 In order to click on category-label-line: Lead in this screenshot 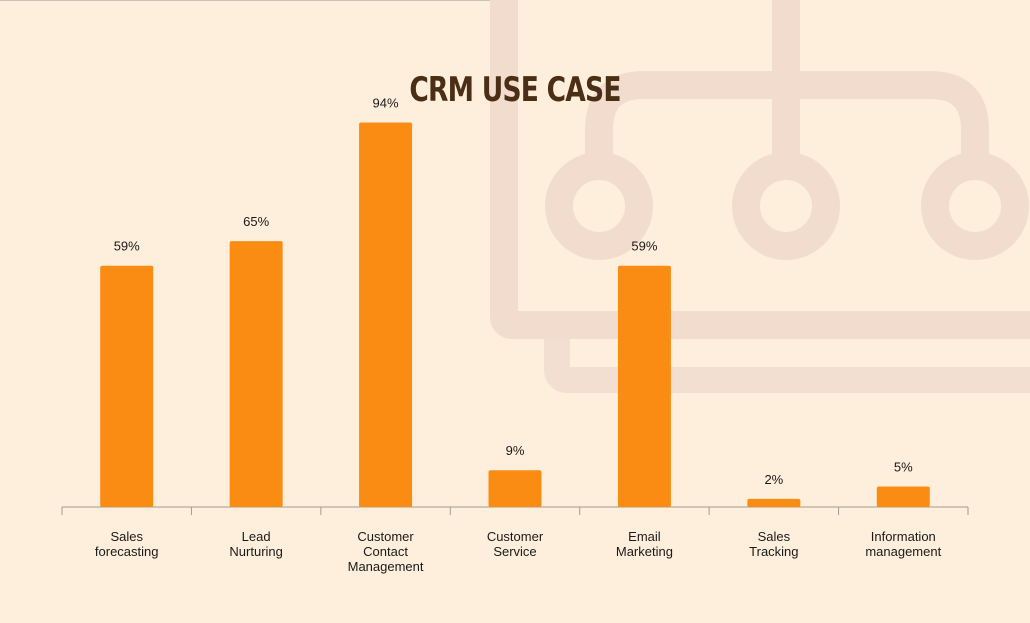, I will do `click(256, 536)`.